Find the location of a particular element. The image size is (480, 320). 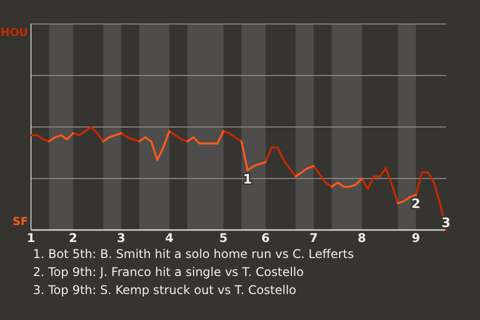

x-tick-label: 3 is located at coordinates (121, 238).